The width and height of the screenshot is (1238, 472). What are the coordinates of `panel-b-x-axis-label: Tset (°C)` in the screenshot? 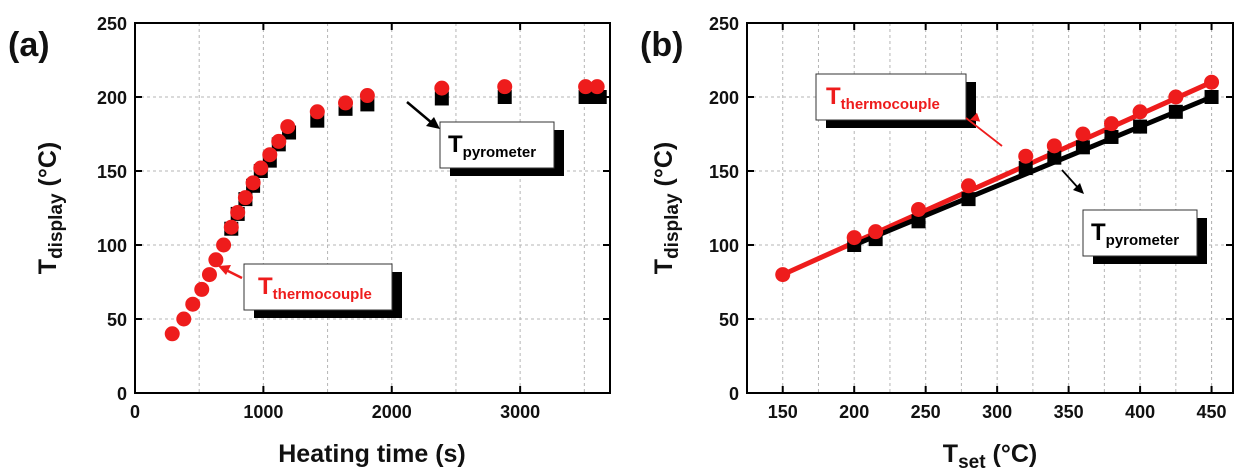 It's located at (990, 456).